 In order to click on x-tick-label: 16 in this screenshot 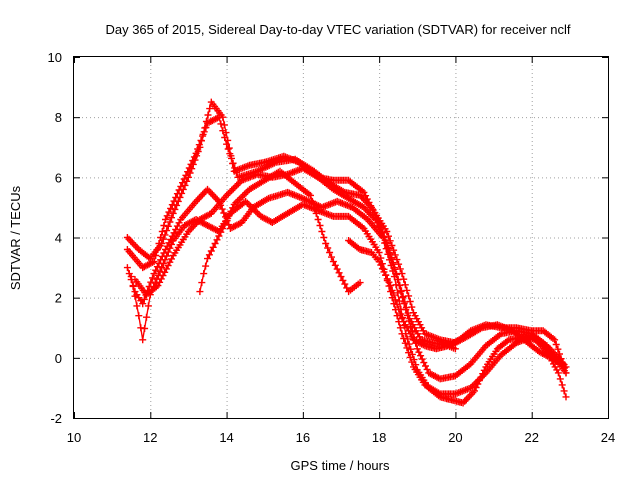, I will do `click(303, 437)`.